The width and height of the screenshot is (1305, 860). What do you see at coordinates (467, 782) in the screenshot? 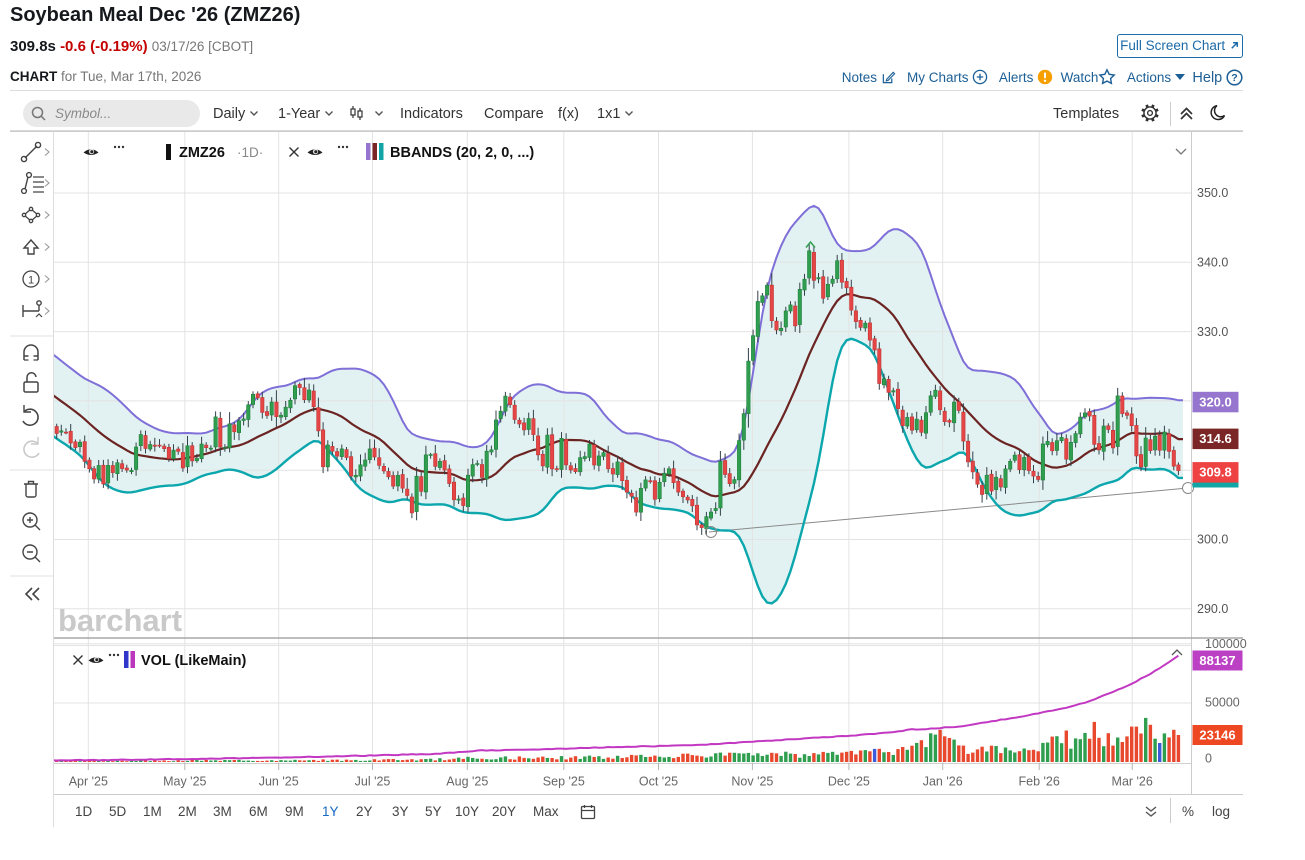
I see `svg-text: Aug '25` at bounding box center [467, 782].